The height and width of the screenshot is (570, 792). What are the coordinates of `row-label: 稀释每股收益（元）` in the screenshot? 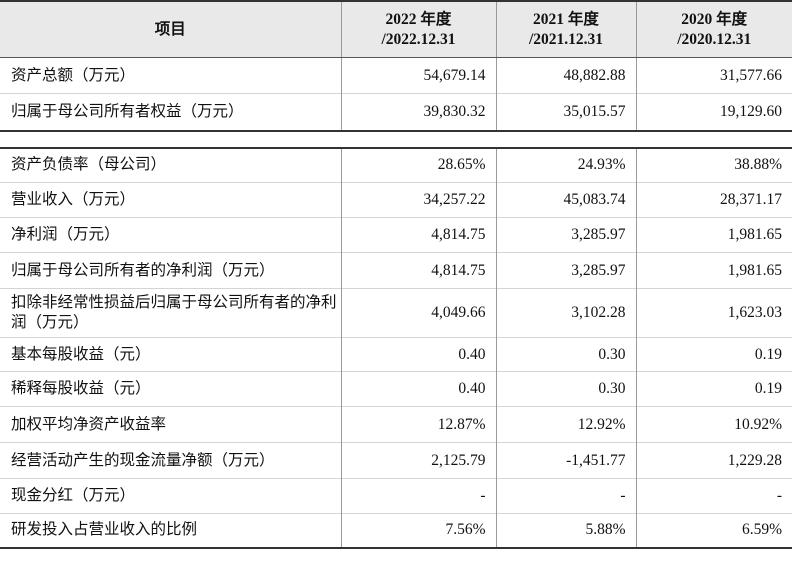 It's located at (170, 389).